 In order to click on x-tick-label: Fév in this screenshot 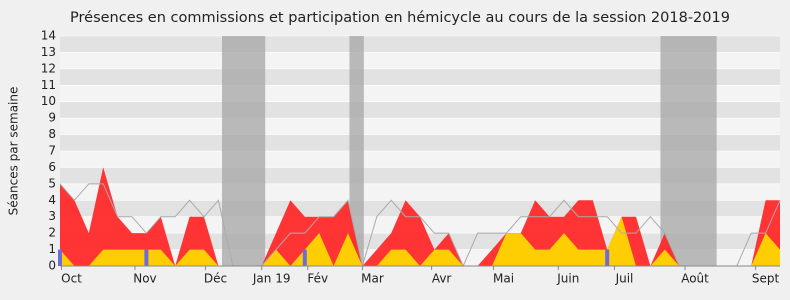, I will do `click(317, 279)`.